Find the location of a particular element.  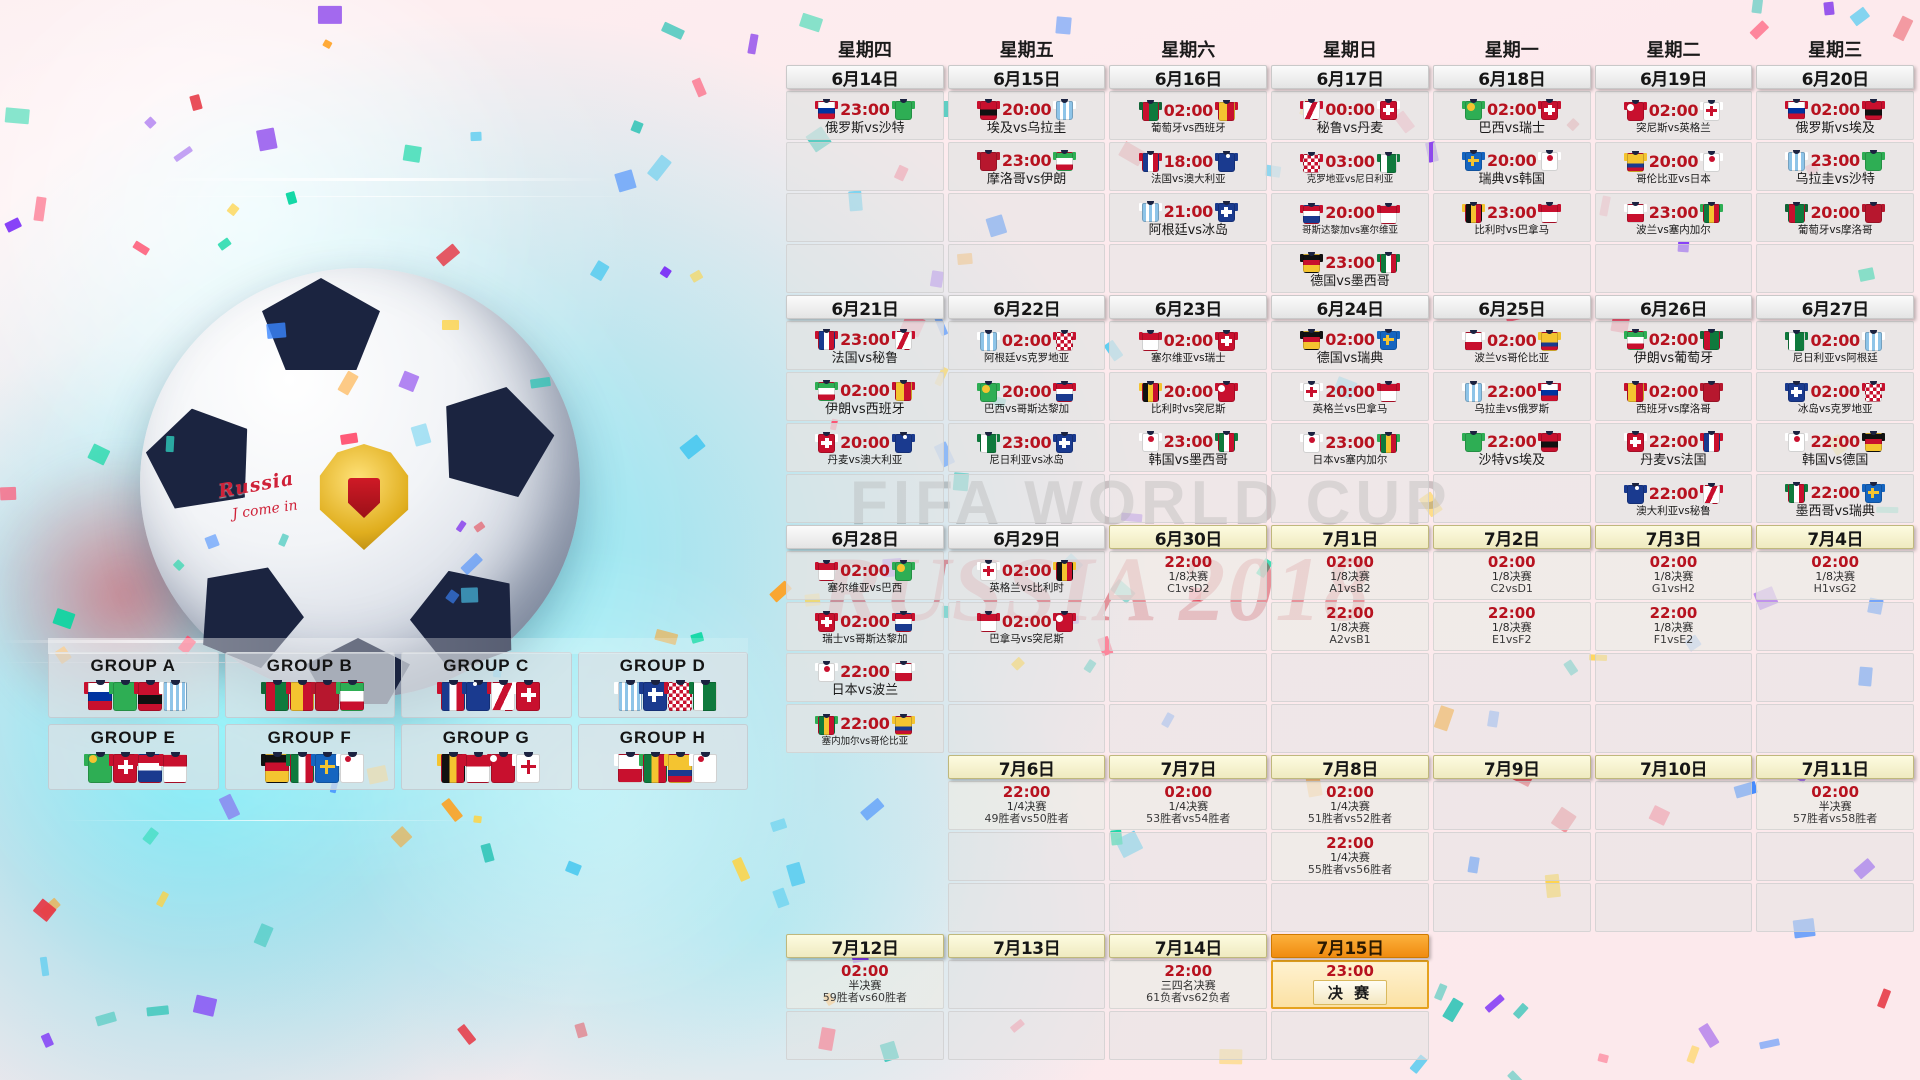

match-cell: 20:00 葡萄牙vs摩洛哥 is located at coordinates (1835, 217).